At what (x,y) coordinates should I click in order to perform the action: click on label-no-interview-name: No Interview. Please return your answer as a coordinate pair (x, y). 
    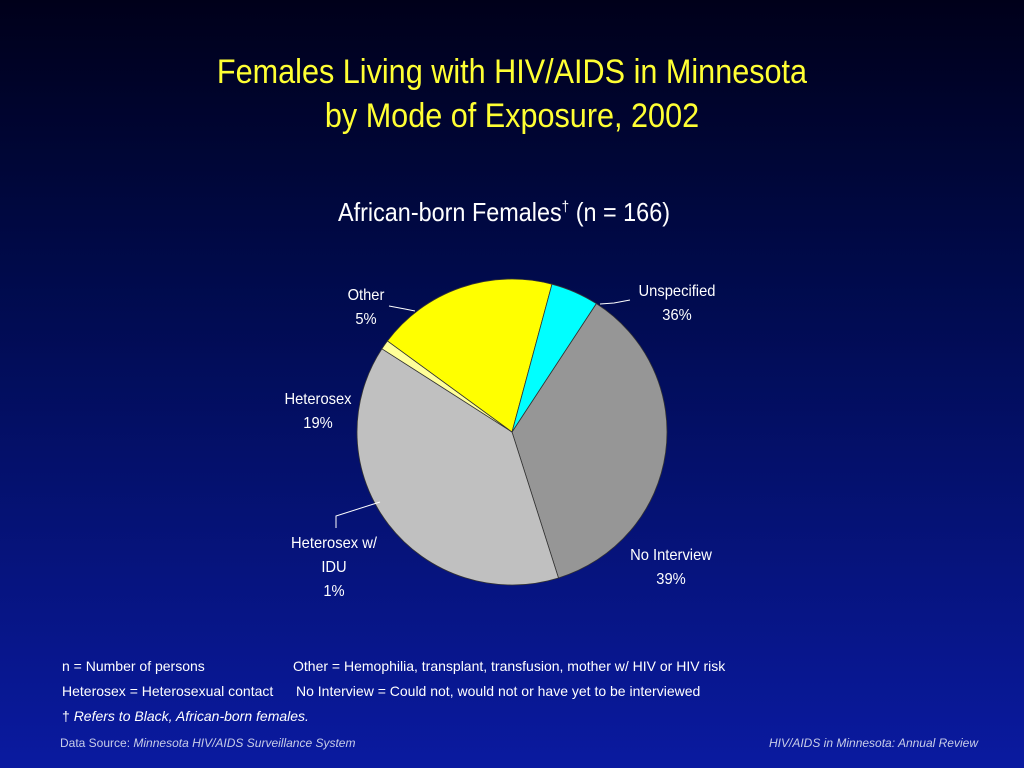
    Looking at the image, I should click on (671, 555).